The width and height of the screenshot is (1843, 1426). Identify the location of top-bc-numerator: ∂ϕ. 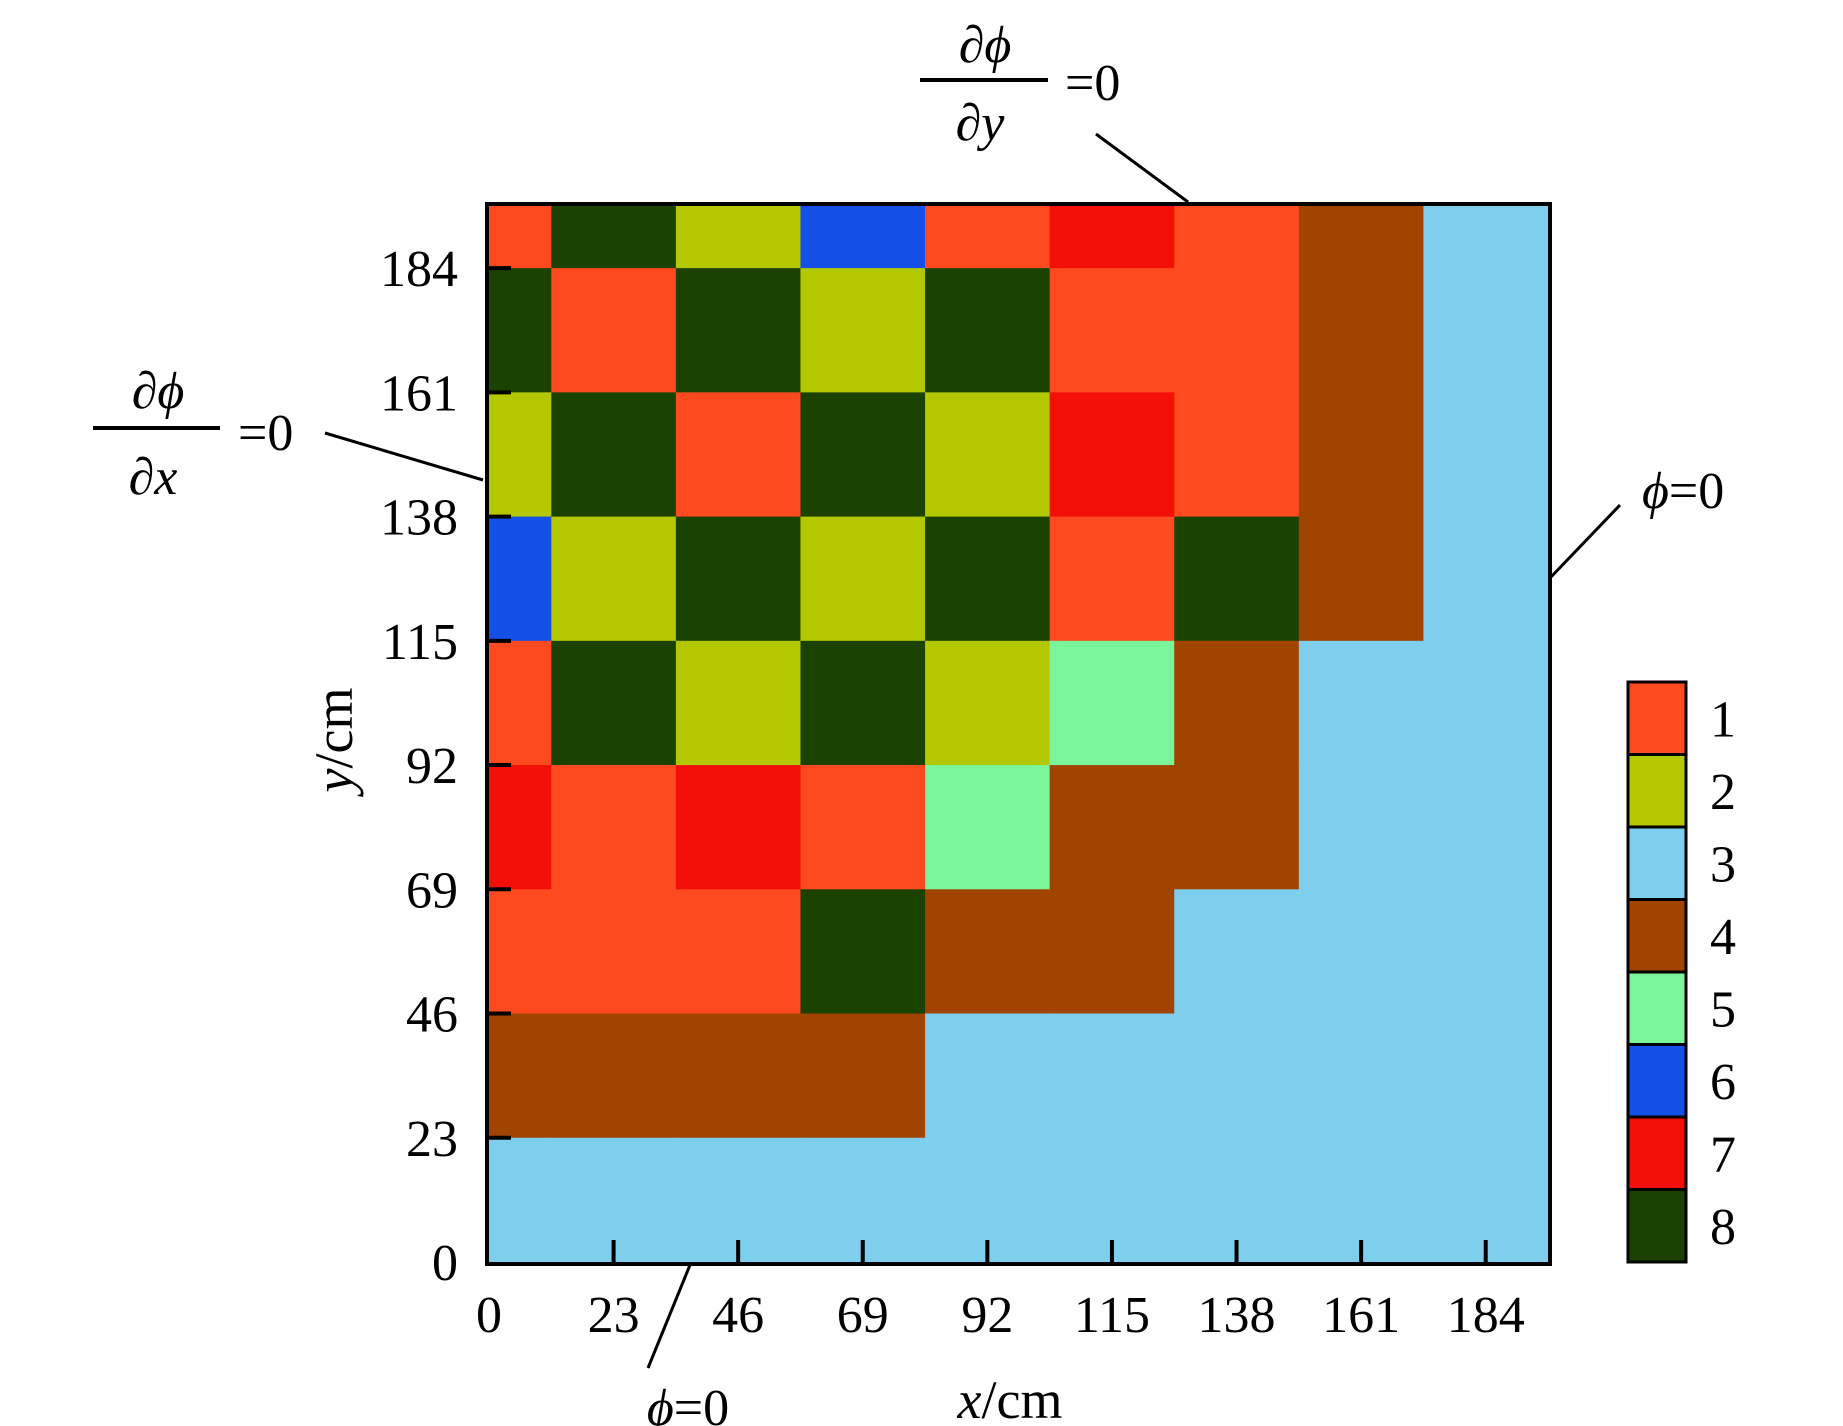
(985, 45).